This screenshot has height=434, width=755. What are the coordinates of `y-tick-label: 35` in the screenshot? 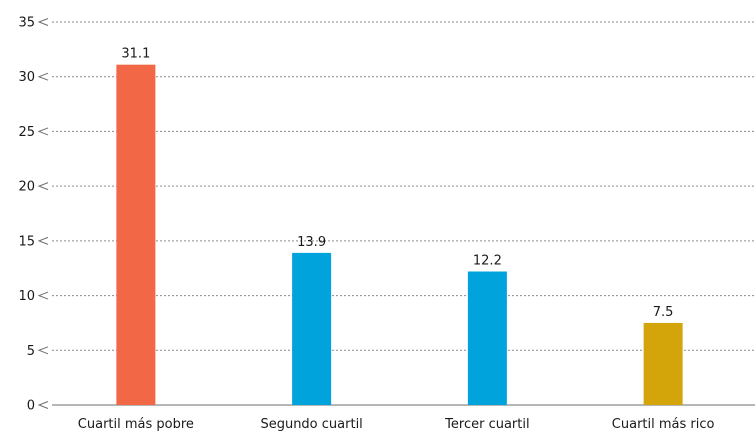 It's located at (26, 23).